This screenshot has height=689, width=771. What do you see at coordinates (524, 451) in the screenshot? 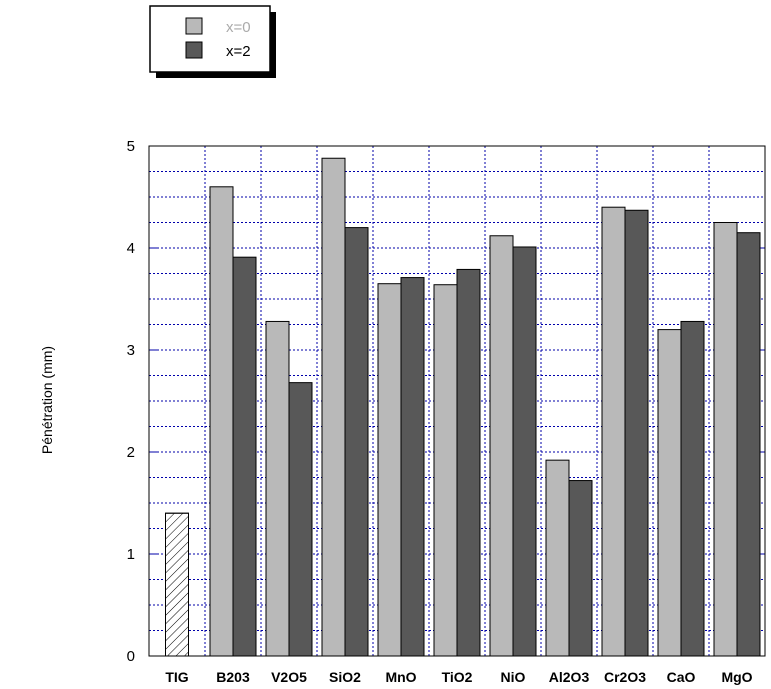
I see `bar-x=2-NiO` at bounding box center [524, 451].